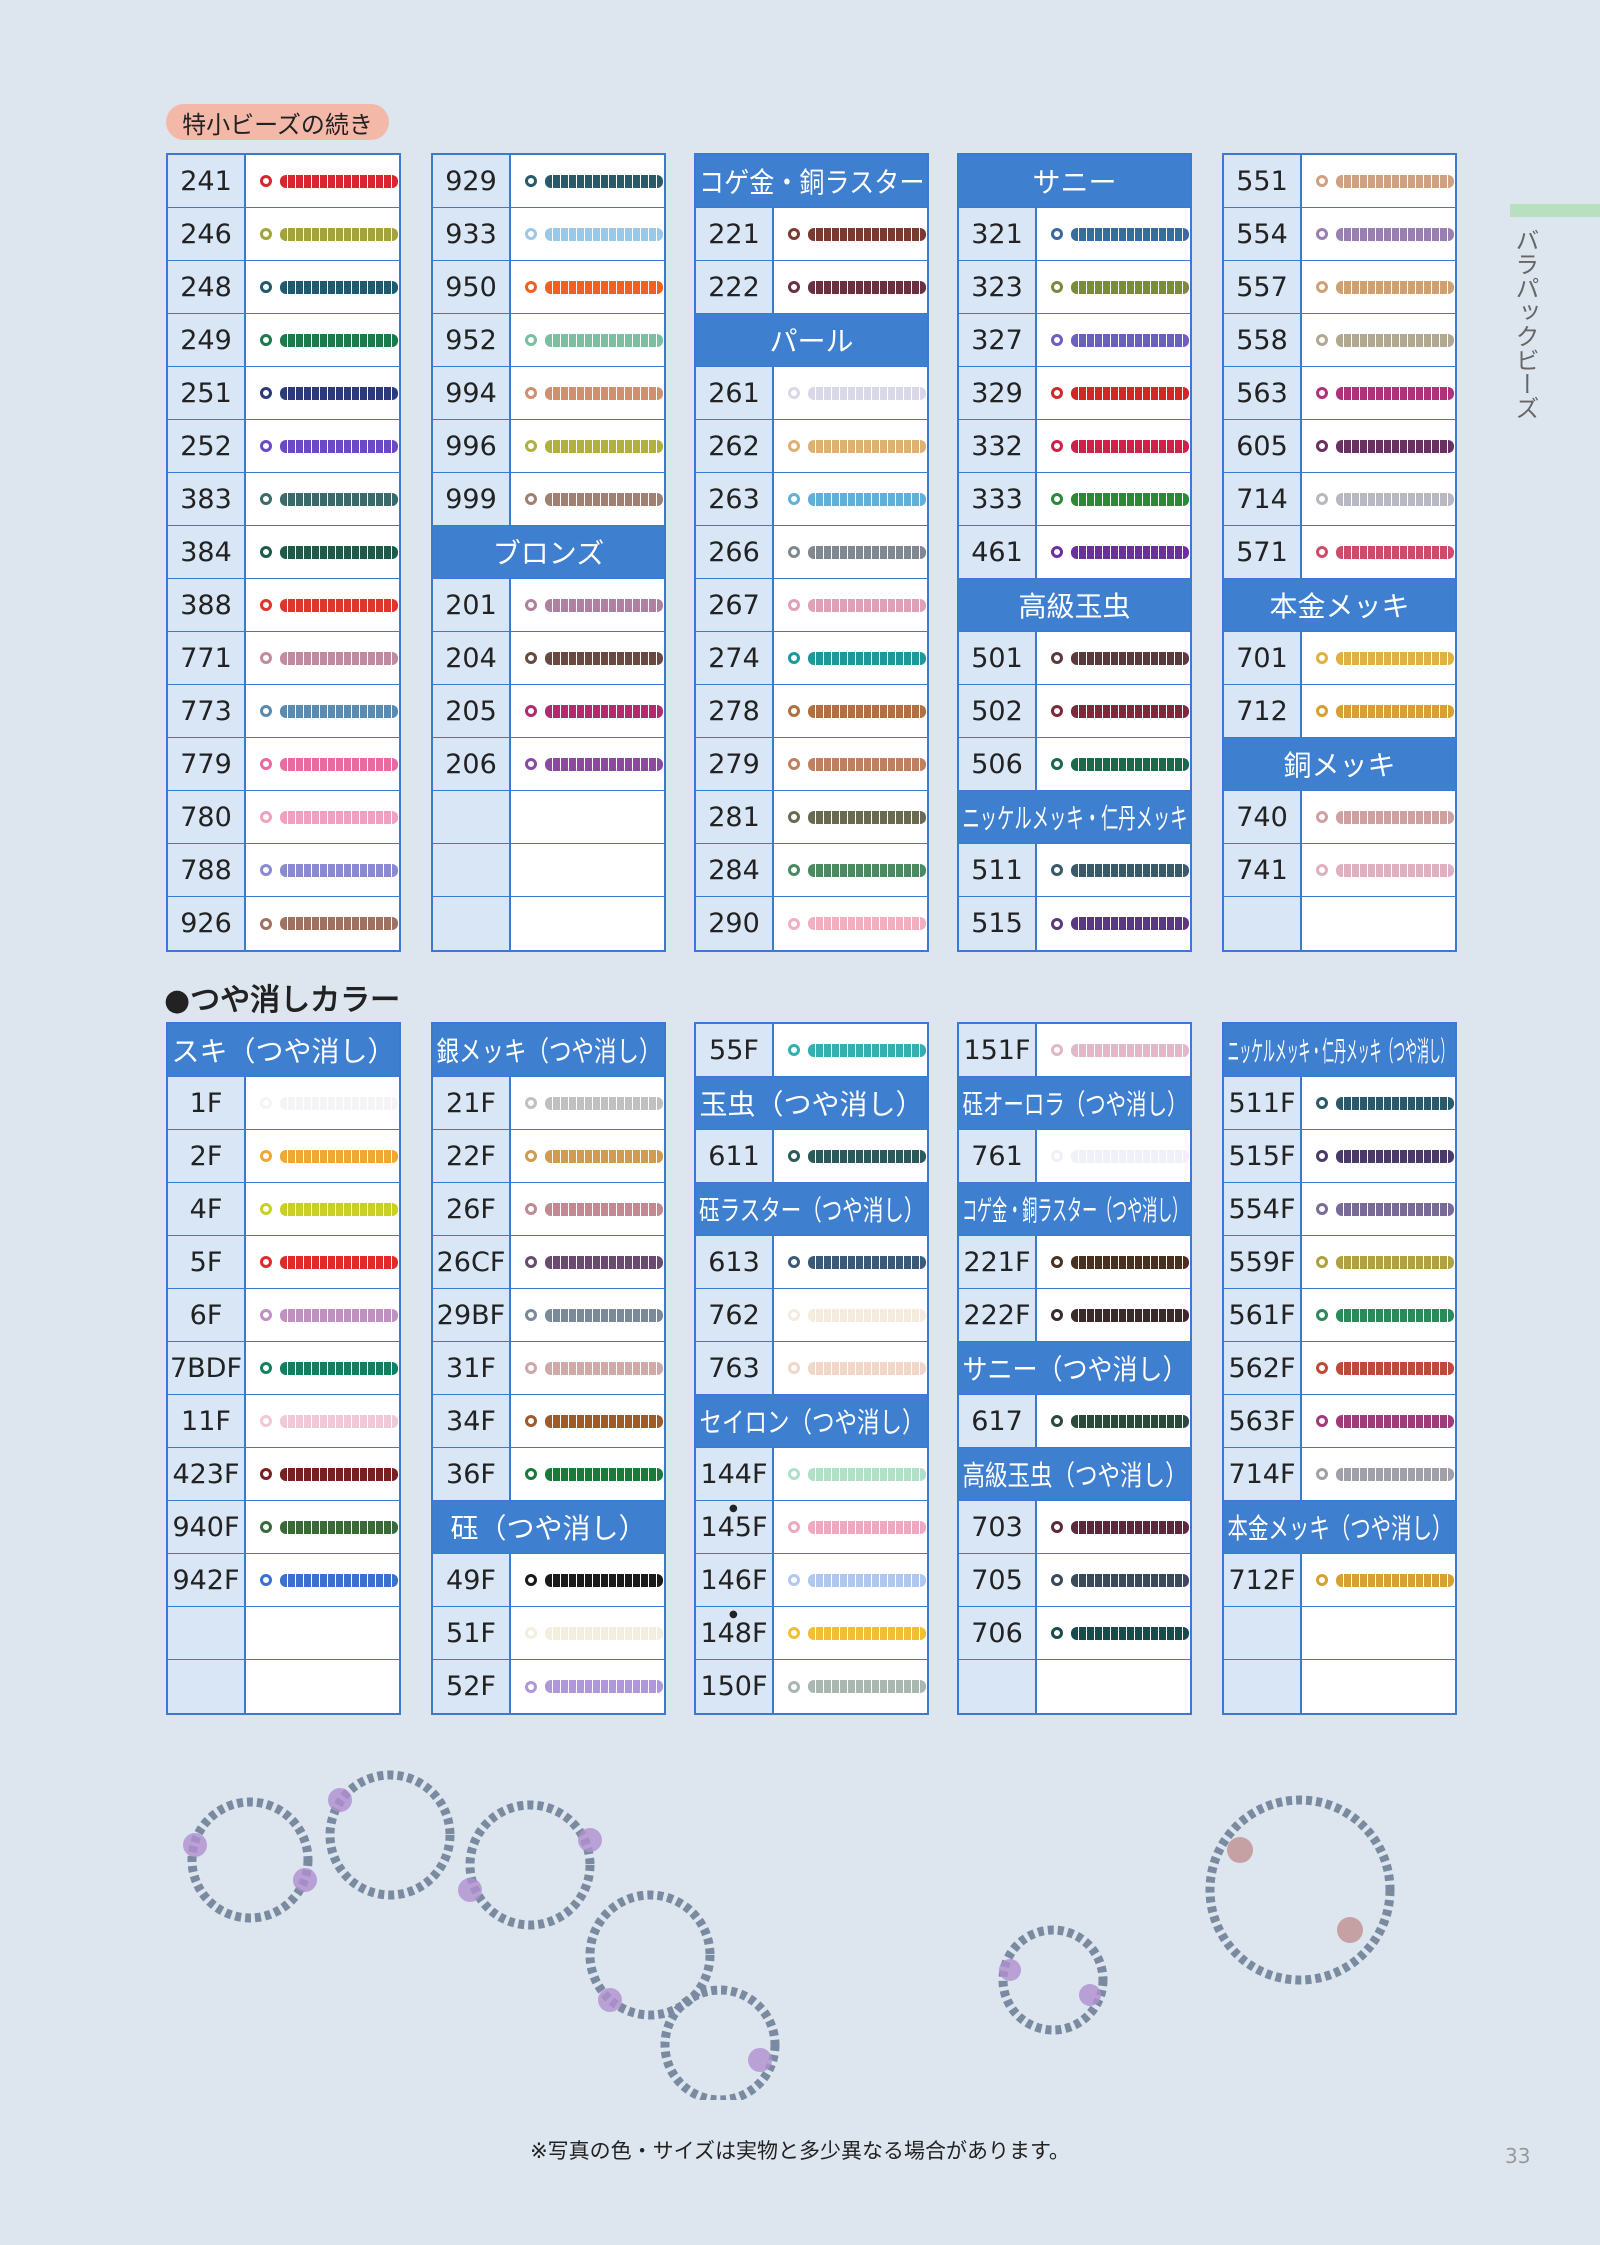 The height and width of the screenshot is (2245, 1600). What do you see at coordinates (206, 1209) in the screenshot?
I see `code: 4F` at bounding box center [206, 1209].